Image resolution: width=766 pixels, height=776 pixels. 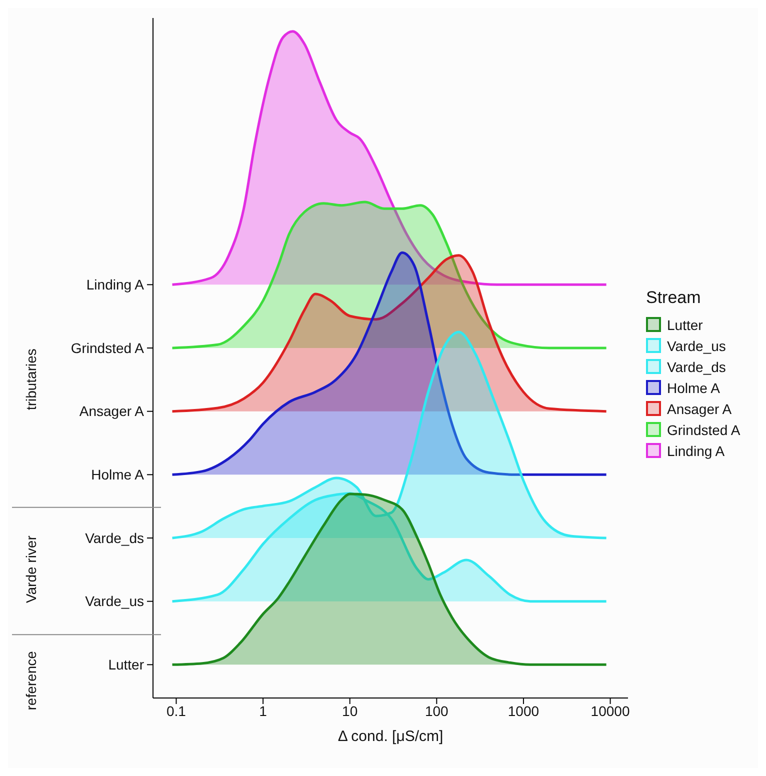 I want to click on x-tick-label: 10000, so click(x=610, y=710).